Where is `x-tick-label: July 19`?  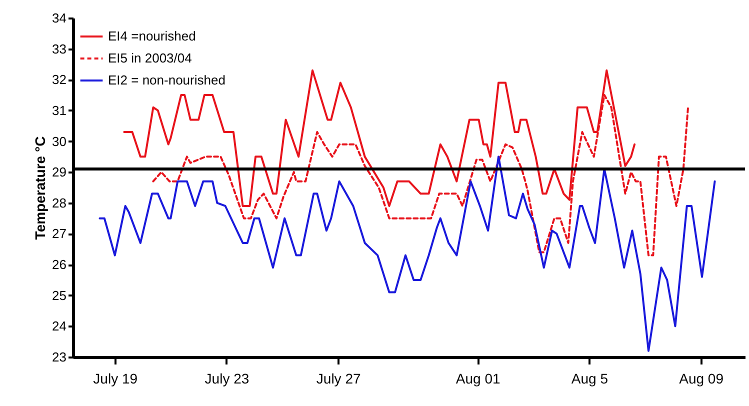
x-tick-label: July 19 is located at coordinates (115, 378).